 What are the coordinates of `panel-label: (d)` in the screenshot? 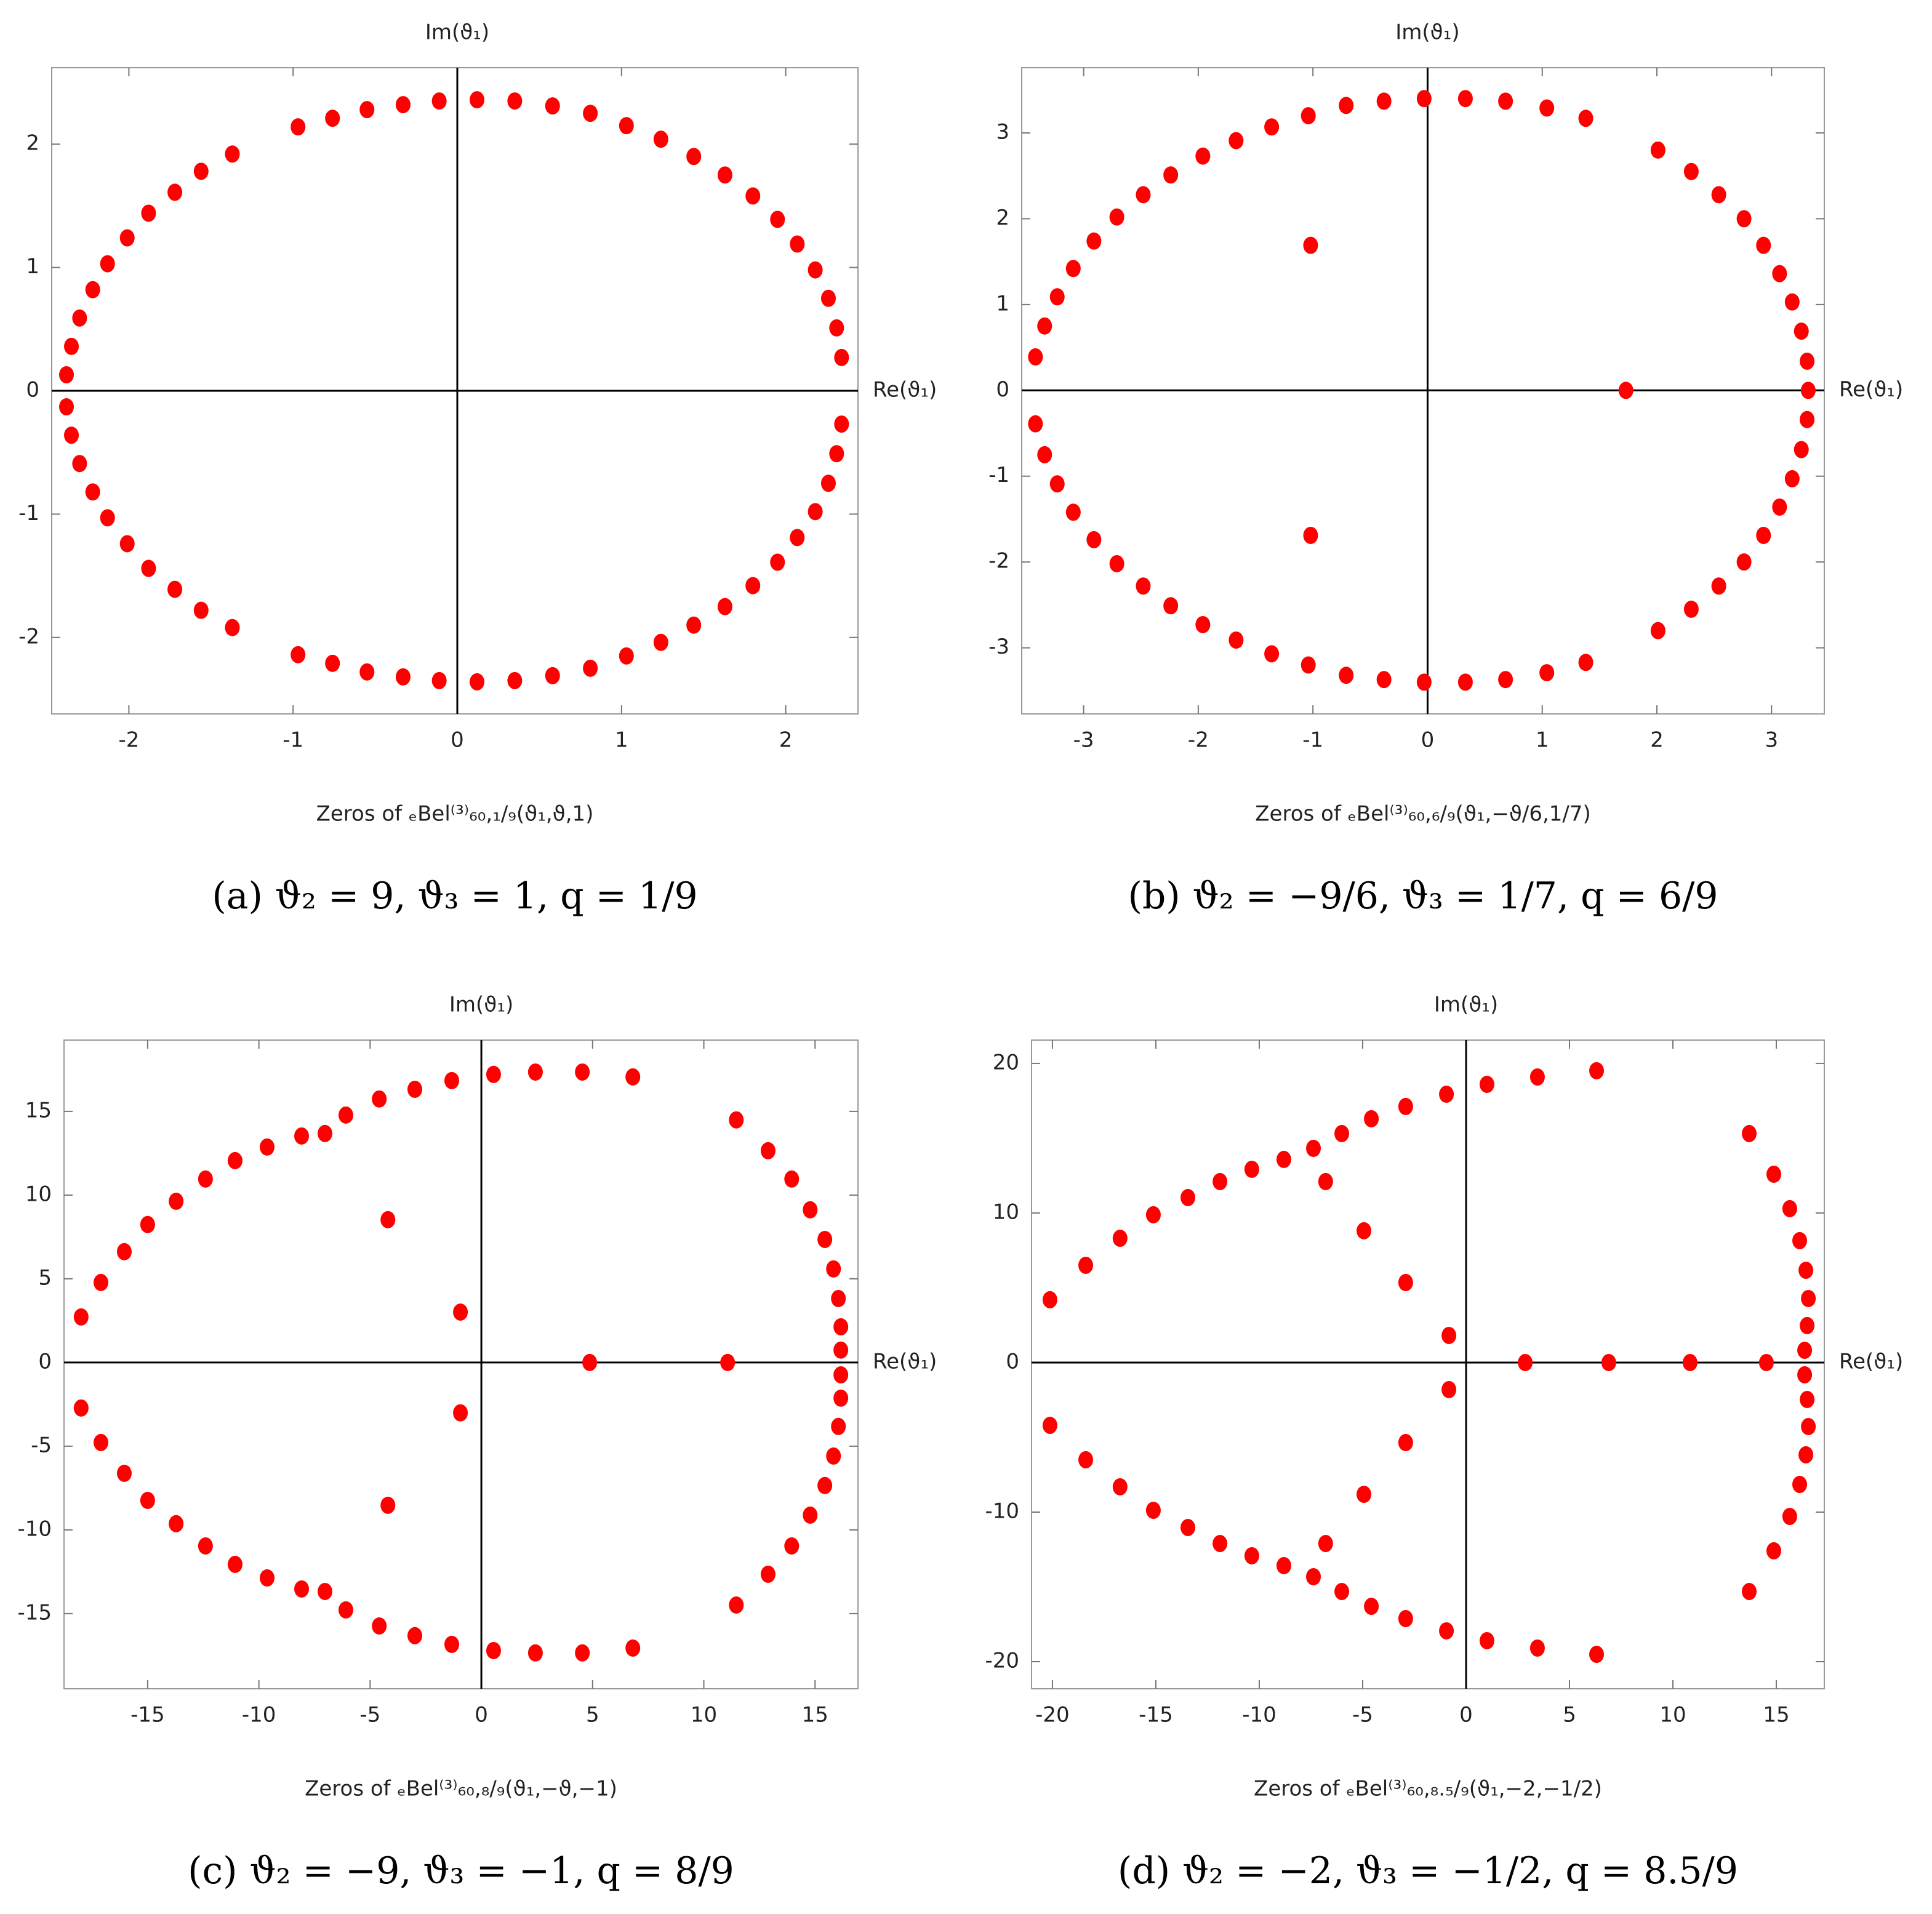 It's located at (1144, 1870).